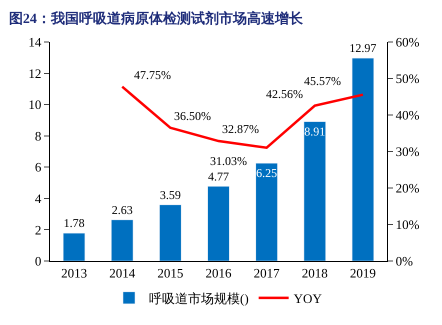 The image size is (442, 325). What do you see at coordinates (38, 136) in the screenshot?
I see `y-tick-label: 8` at bounding box center [38, 136].